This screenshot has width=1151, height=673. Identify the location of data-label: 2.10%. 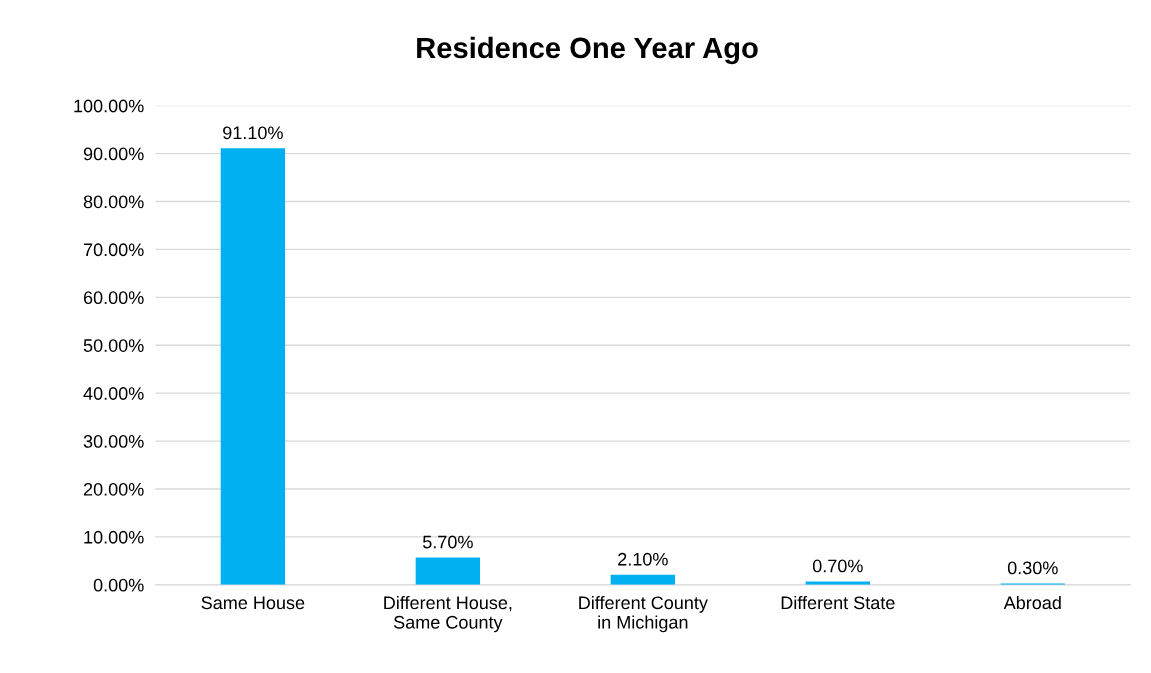
(643, 559).